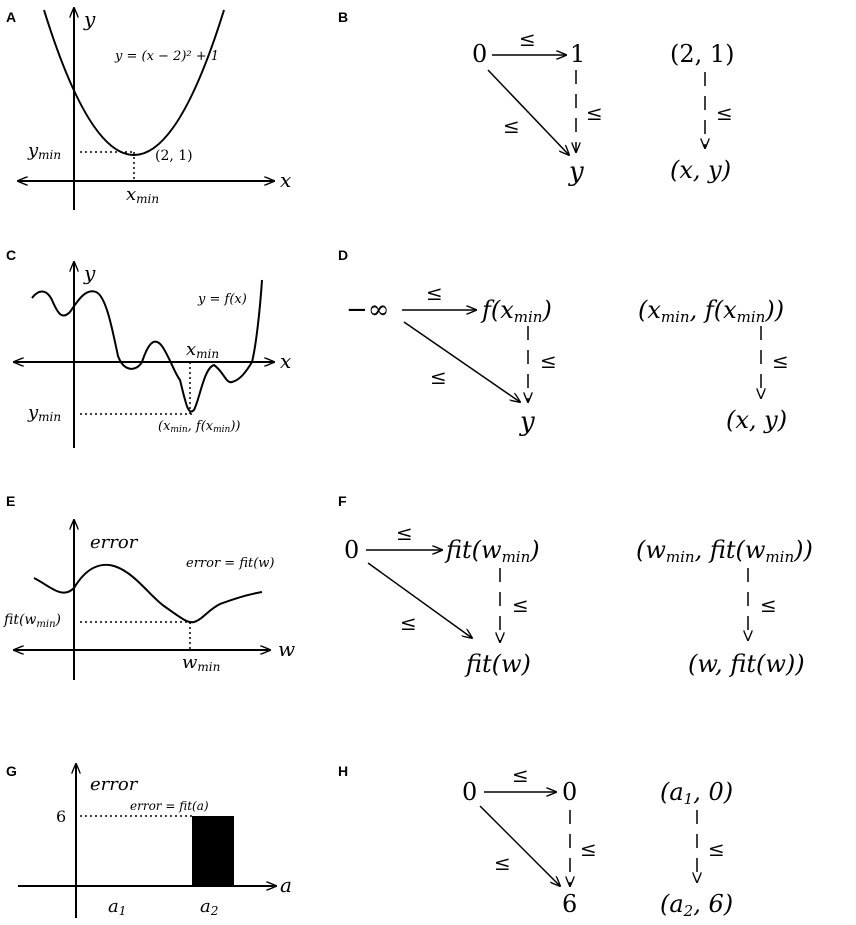  I want to click on fw-sub: min, so click(516, 557).